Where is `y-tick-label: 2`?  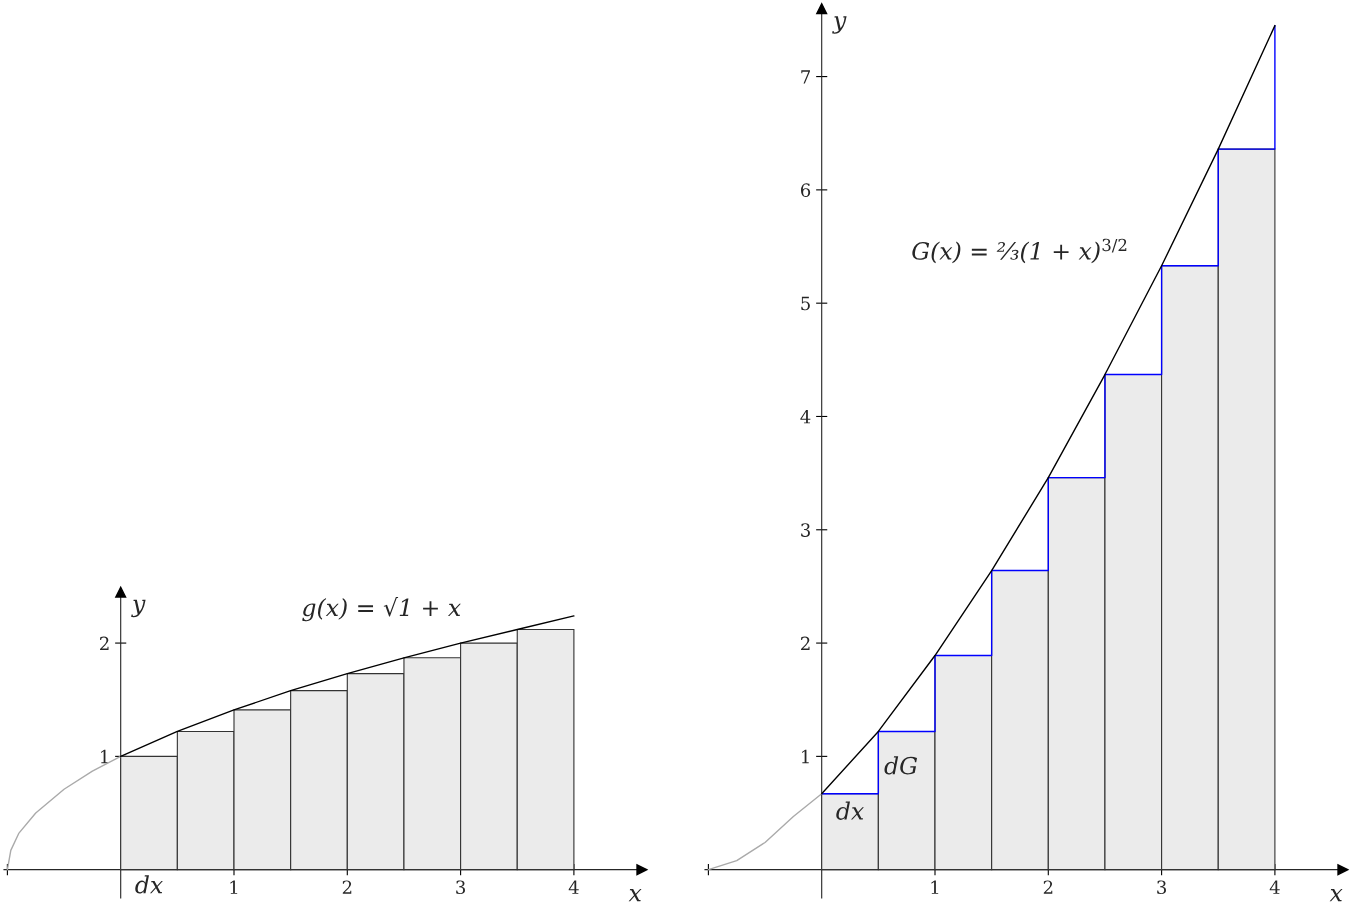
y-tick-label: 2 is located at coordinates (805, 643).